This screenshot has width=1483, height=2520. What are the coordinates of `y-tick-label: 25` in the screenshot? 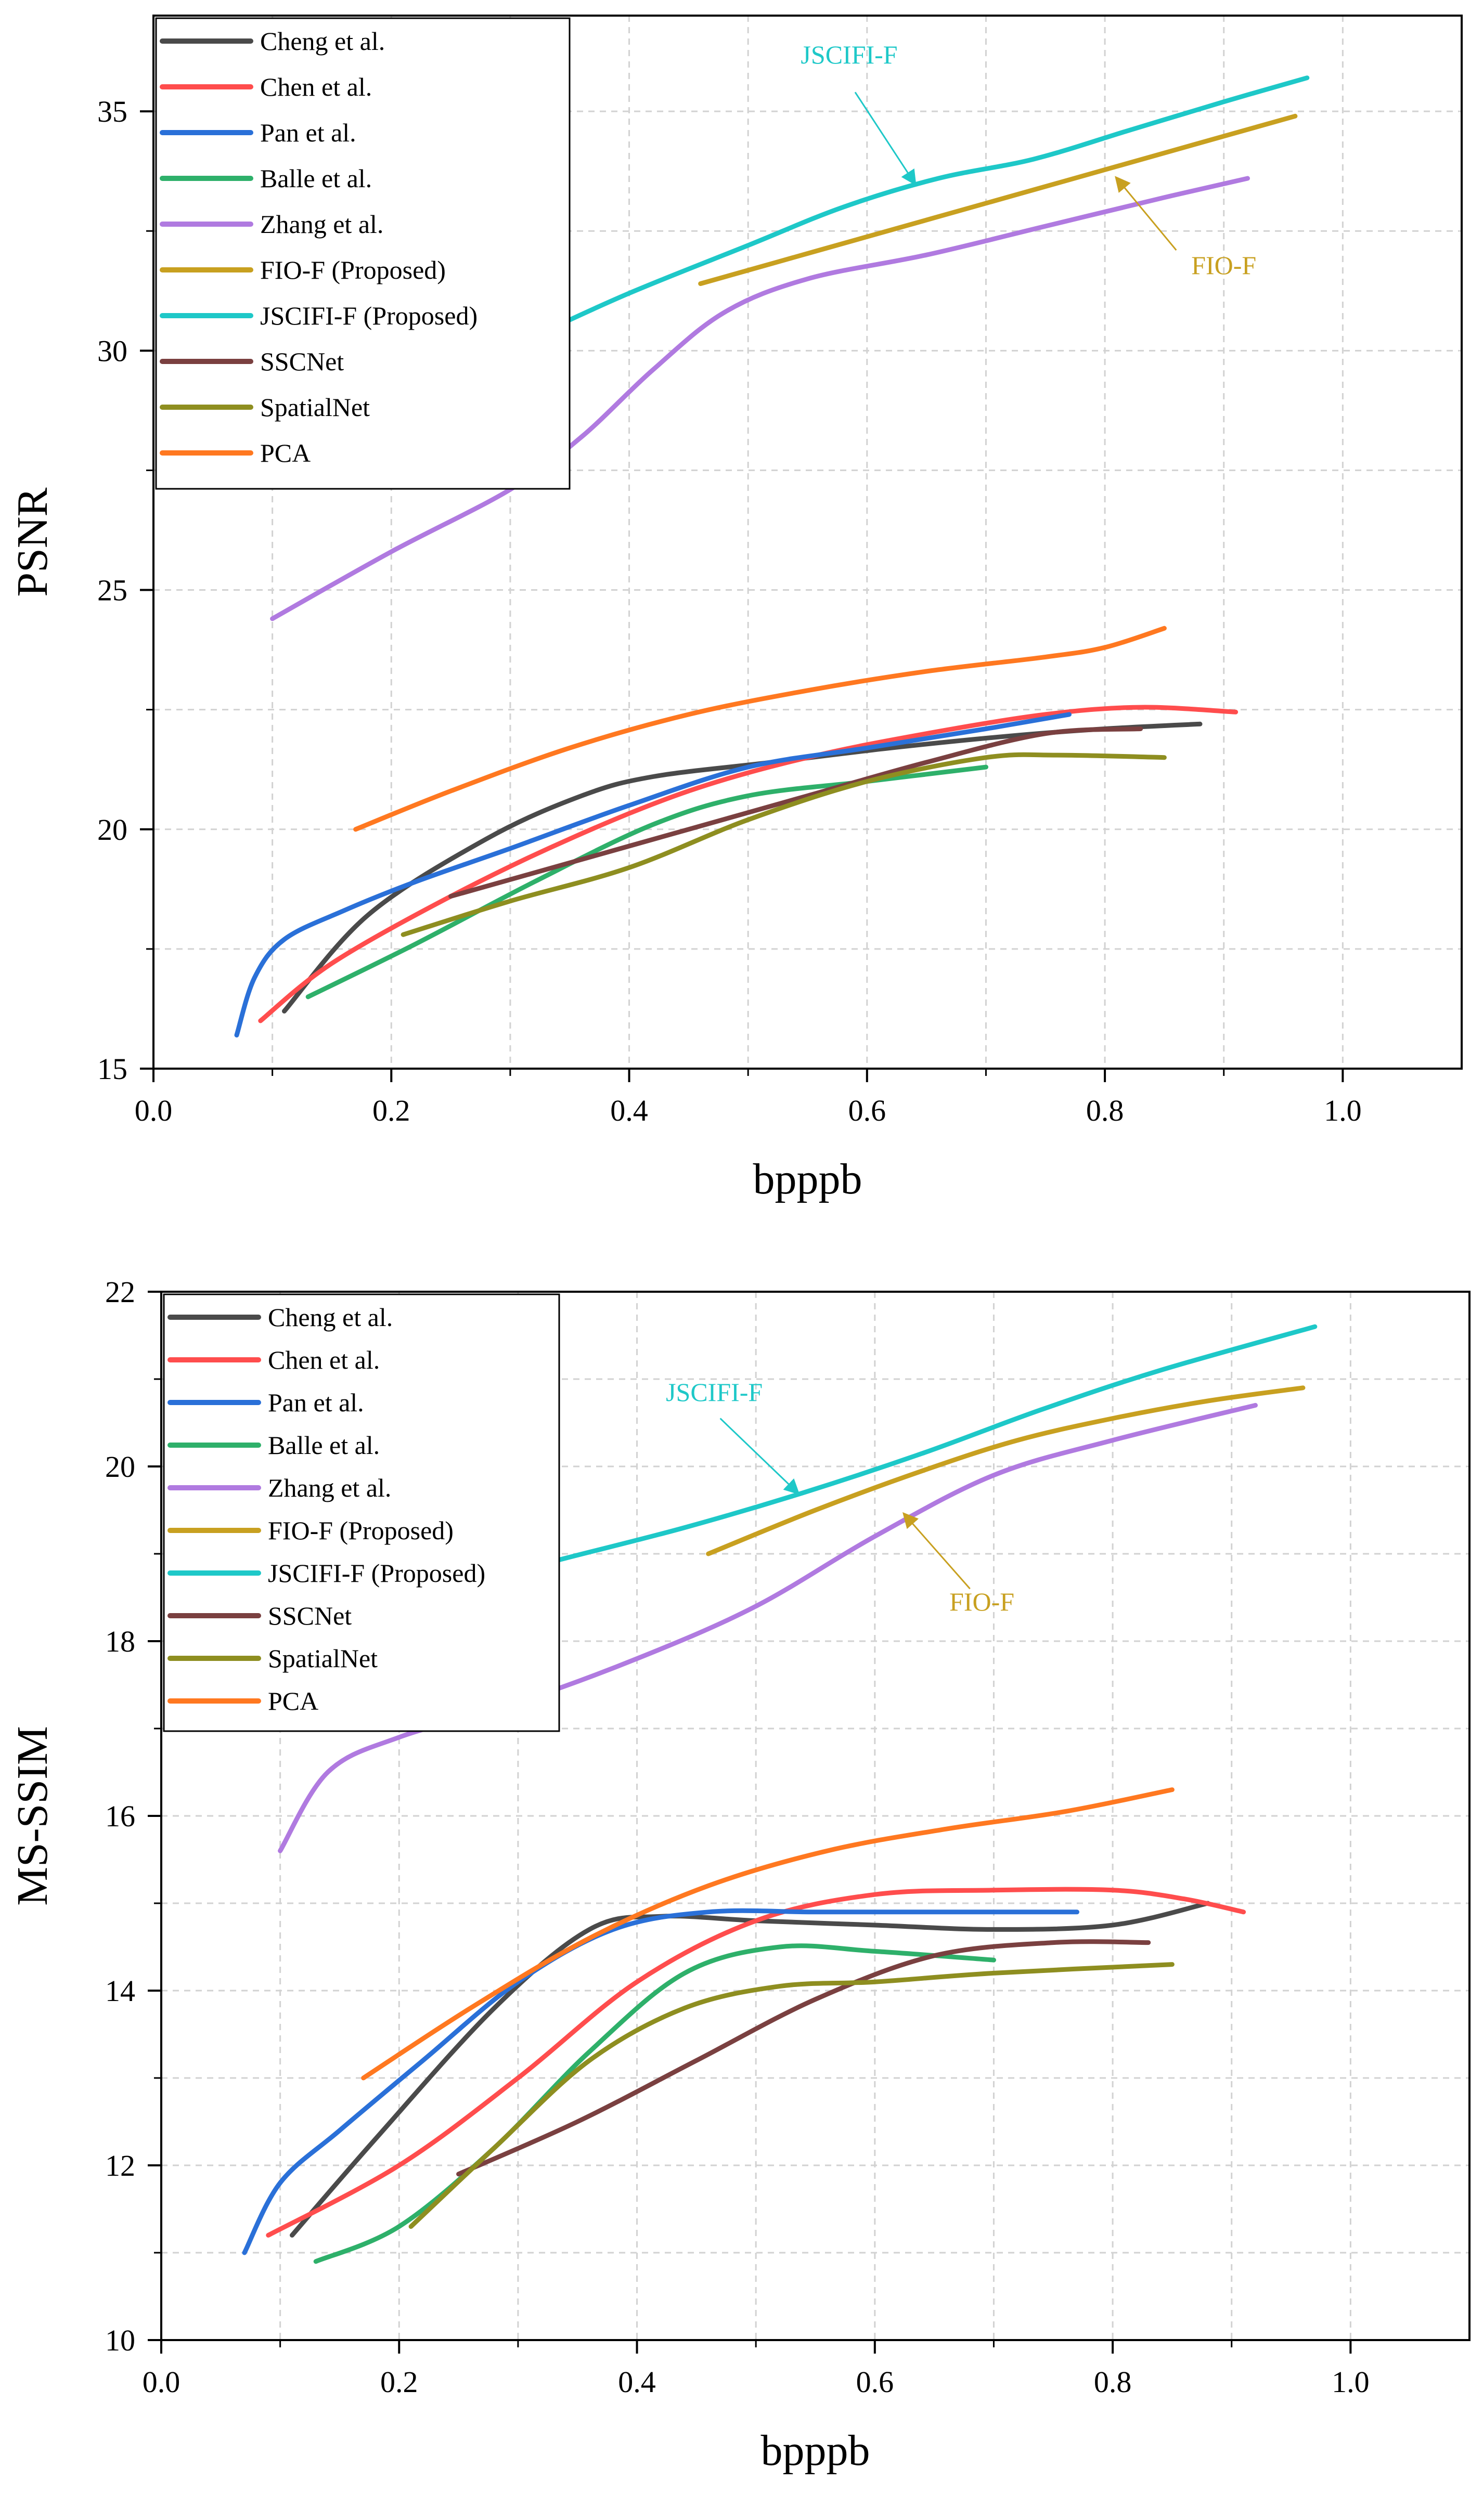 It's located at (112, 590).